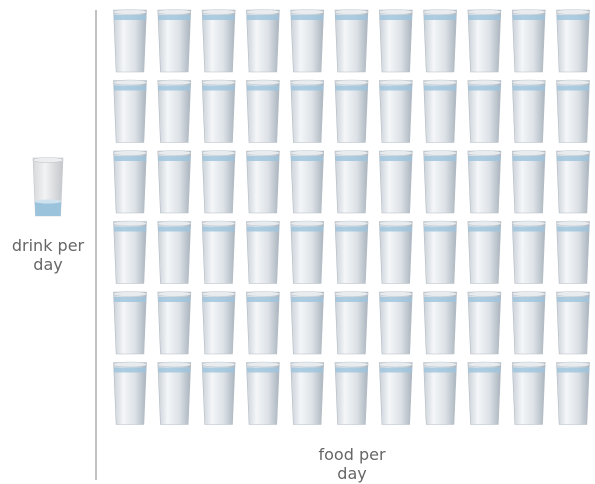 This screenshot has height=484, width=595. I want to click on water-surface, so click(48, 201).